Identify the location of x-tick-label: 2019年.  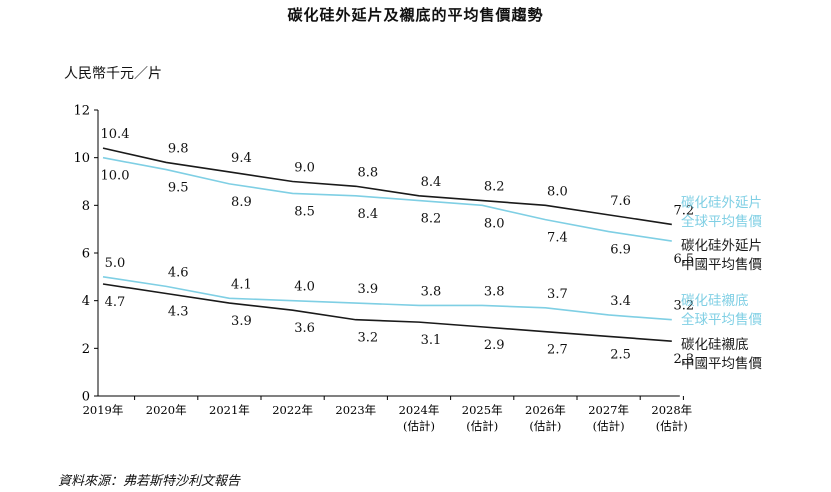
(103, 410).